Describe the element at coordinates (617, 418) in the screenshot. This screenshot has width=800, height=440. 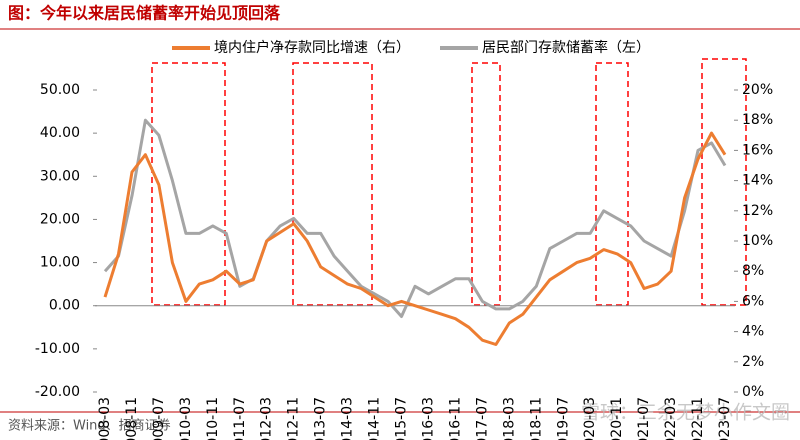
I see `x-tick-label: 2020-11` at that location.